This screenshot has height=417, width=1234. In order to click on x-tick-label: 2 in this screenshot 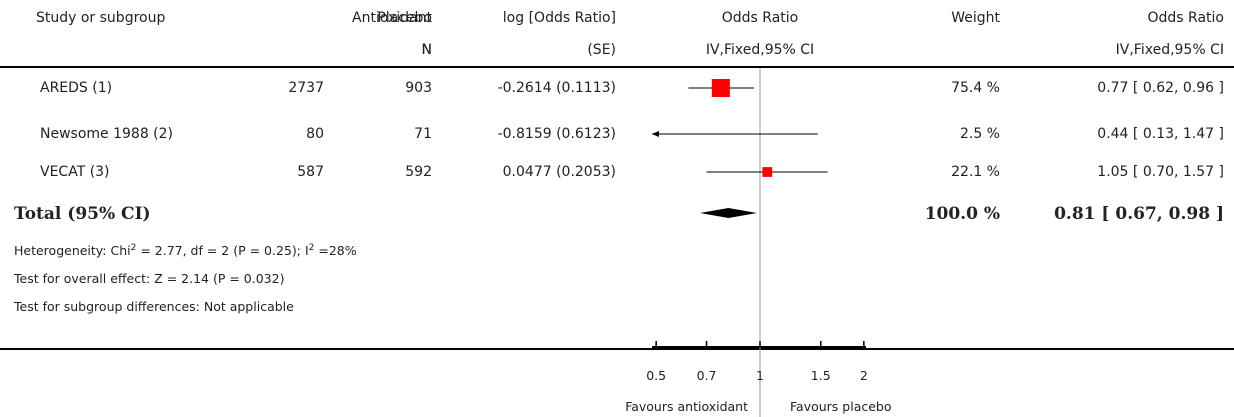, I will do `click(863, 375)`.